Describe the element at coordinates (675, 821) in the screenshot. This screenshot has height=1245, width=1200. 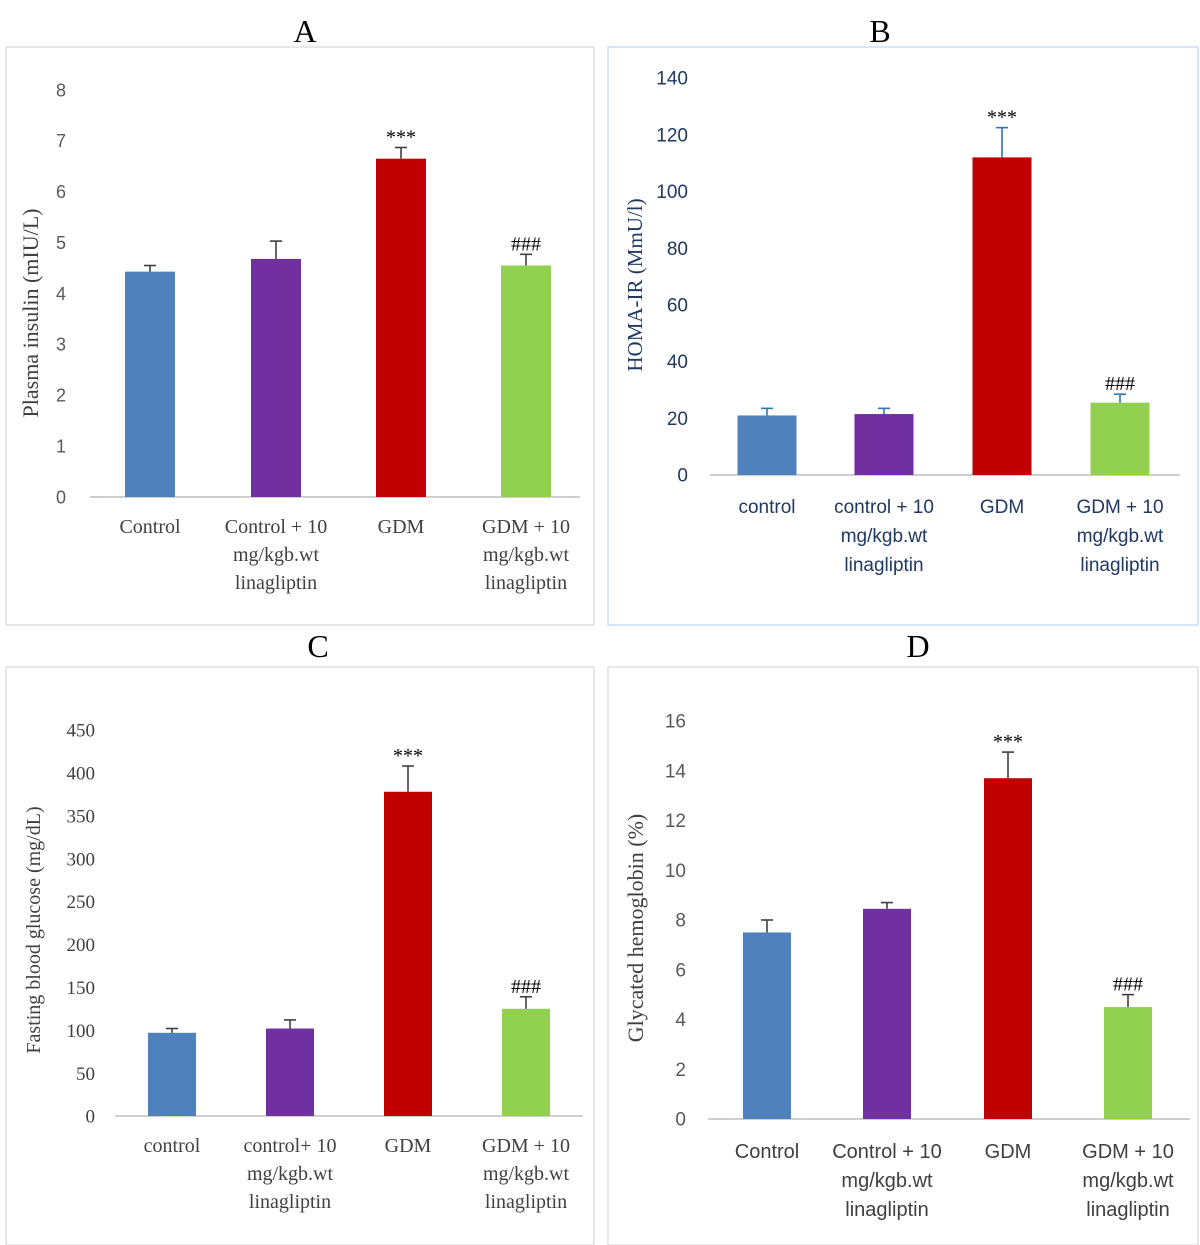
I see `y-tick-label: 12` at that location.